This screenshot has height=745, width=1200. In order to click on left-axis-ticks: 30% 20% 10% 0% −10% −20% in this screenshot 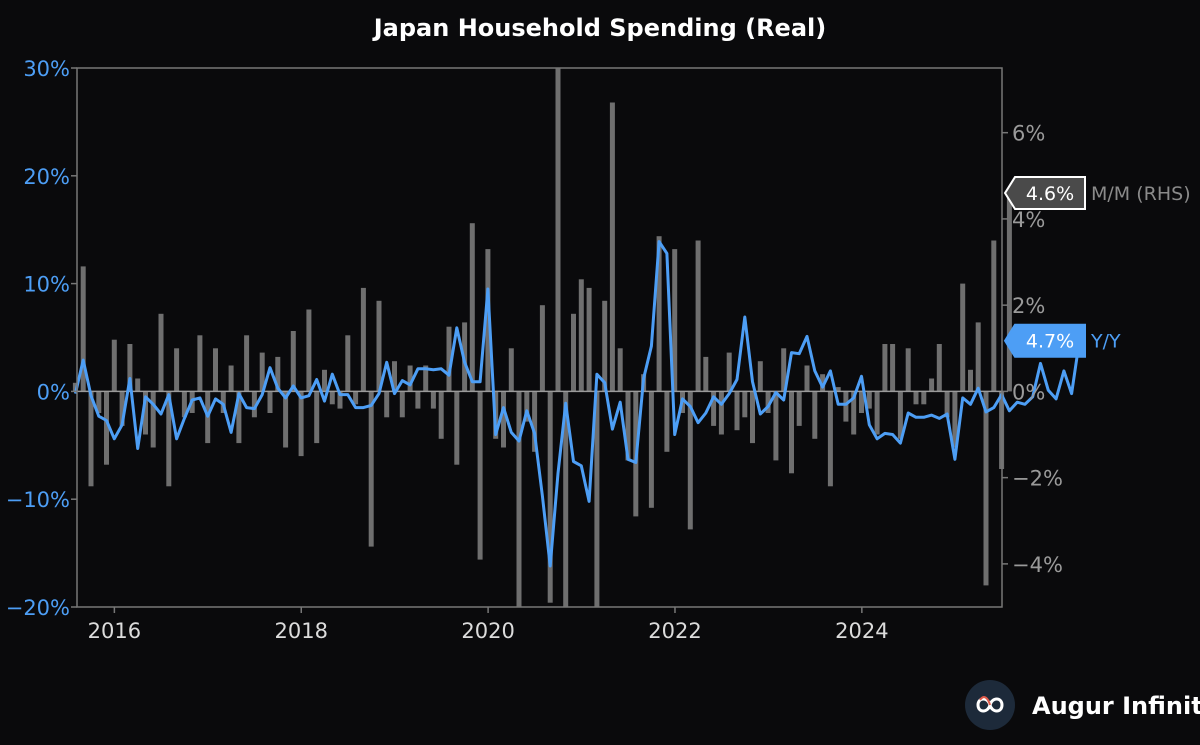, I will do `click(41, 338)`.